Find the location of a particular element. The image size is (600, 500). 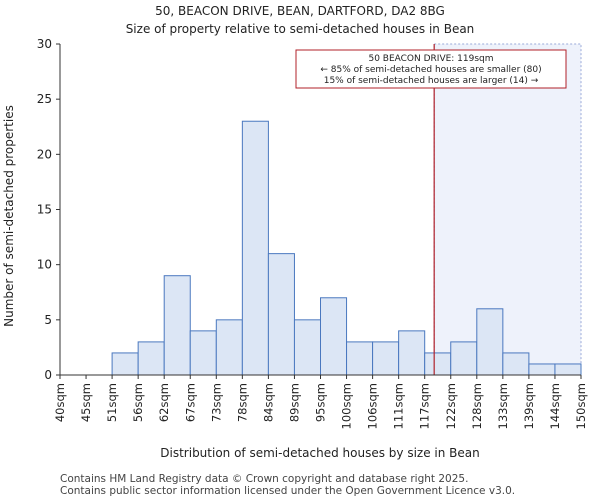

x-tick-label: 89sqm is located at coordinates (294, 402).